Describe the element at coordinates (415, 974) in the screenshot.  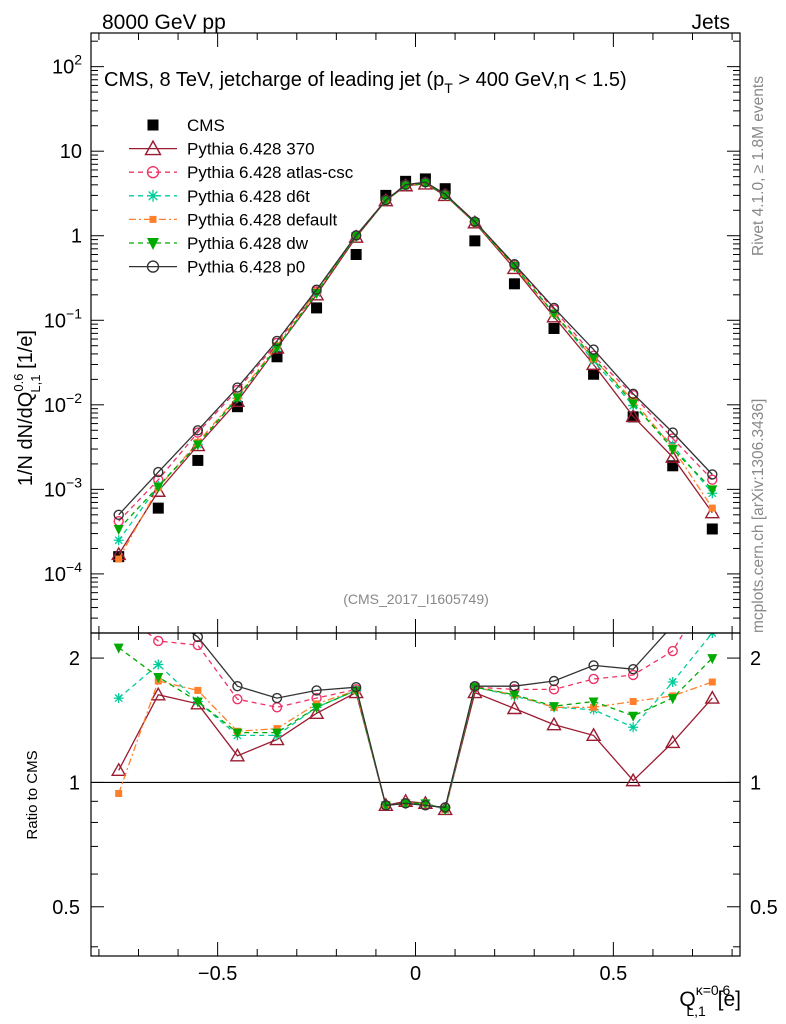
I see `x-tick-label-1: 0` at that location.